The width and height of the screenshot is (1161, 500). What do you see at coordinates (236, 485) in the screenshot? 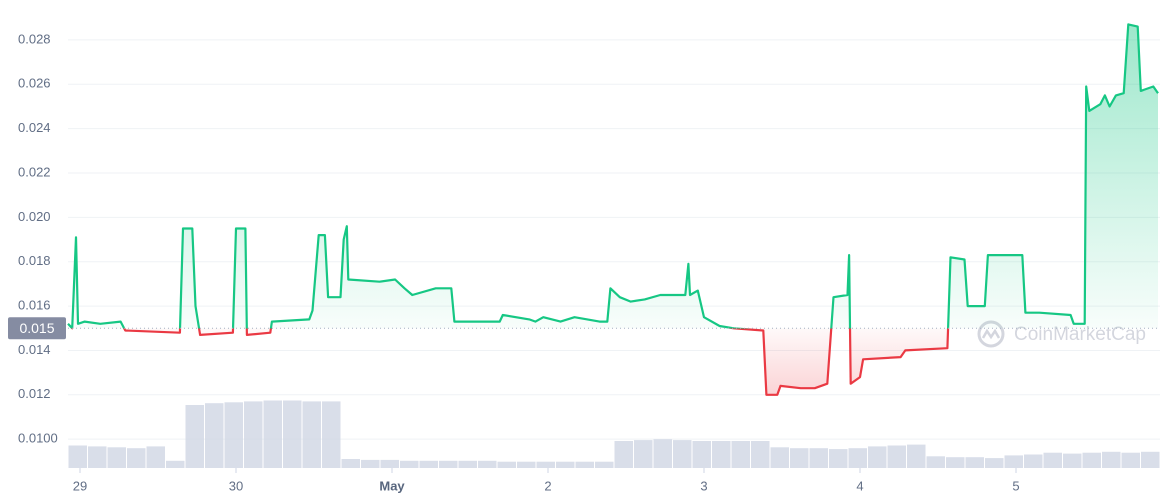
I see `x-tick-label: 30` at bounding box center [236, 485].